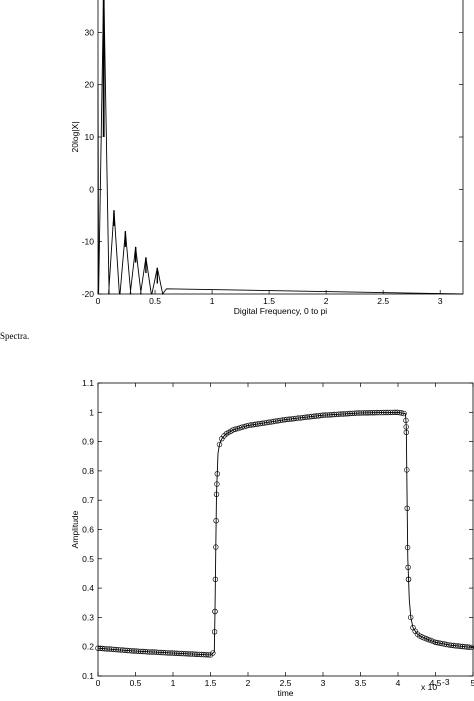 The image size is (474, 701). What do you see at coordinates (88, 676) in the screenshot?
I see `y-tick-label: 0.1` at bounding box center [88, 676].